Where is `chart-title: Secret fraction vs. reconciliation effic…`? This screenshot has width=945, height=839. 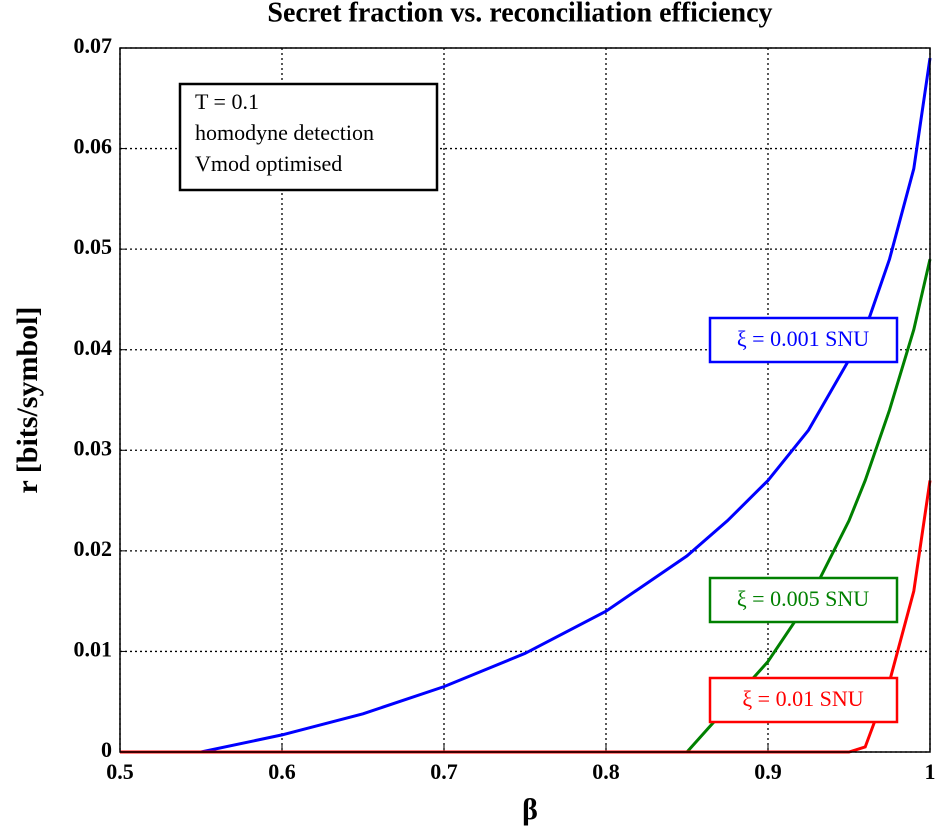
chart-title: Secret fraction vs. reconciliation effic… is located at coordinates (519, 14).